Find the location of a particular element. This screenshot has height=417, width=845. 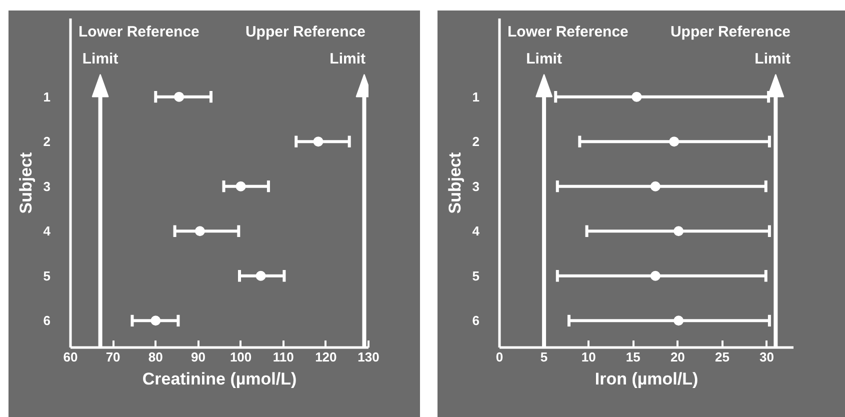

x-tick-label: 60 is located at coordinates (70, 357).